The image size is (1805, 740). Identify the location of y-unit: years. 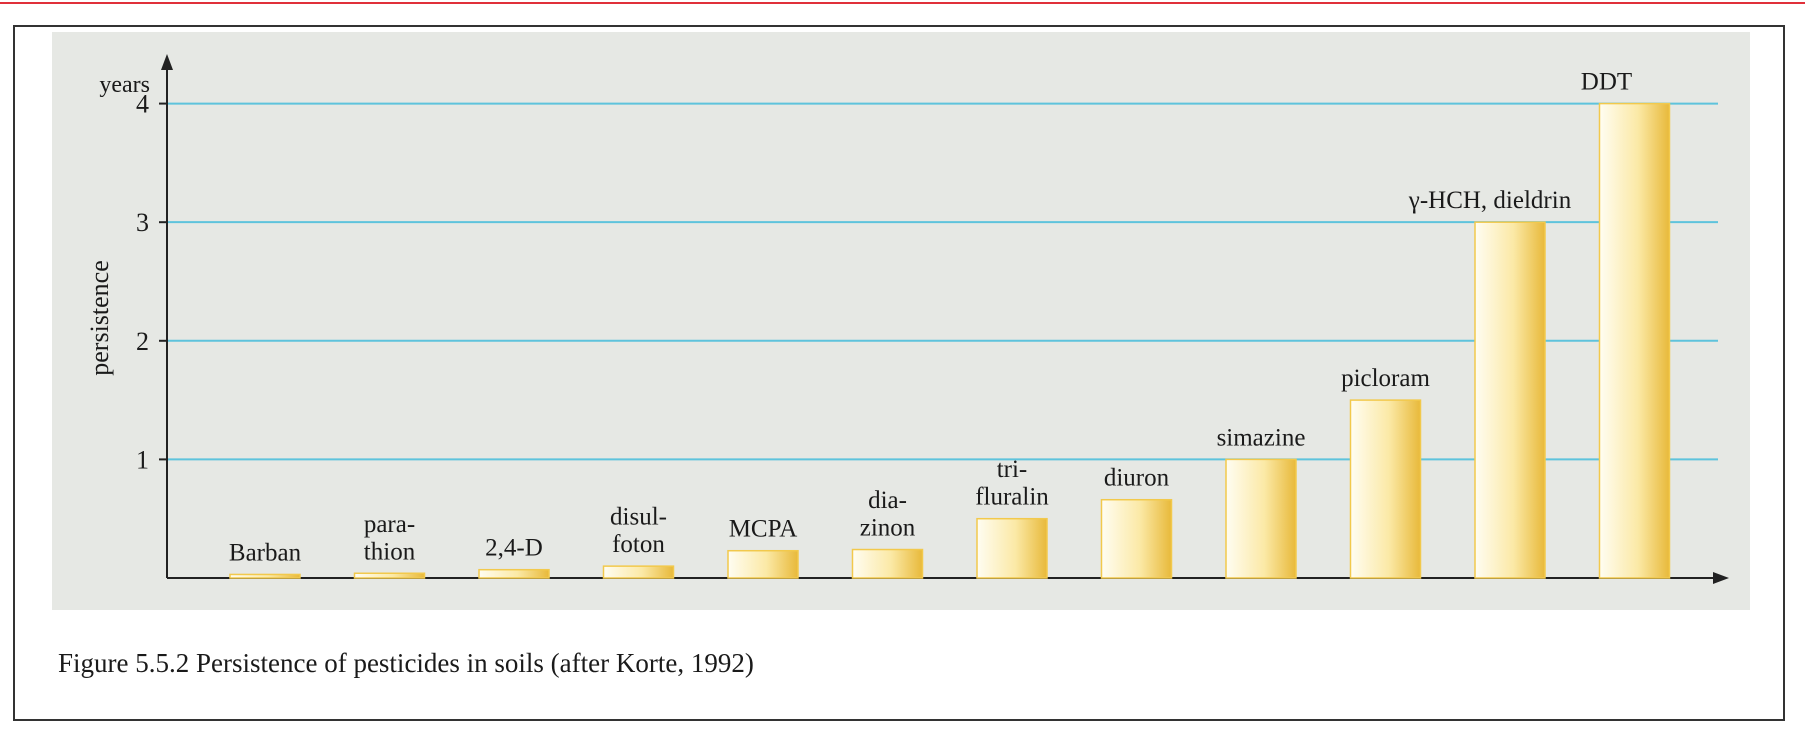
(124, 85).